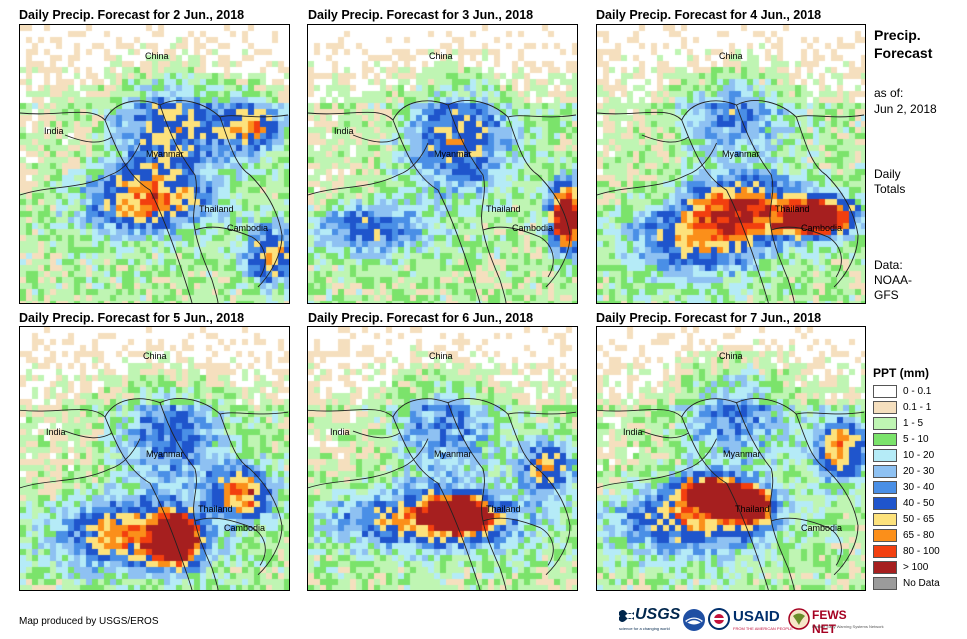  I want to click on usgs-logo: USGS science for a changing world, so click(650, 620).